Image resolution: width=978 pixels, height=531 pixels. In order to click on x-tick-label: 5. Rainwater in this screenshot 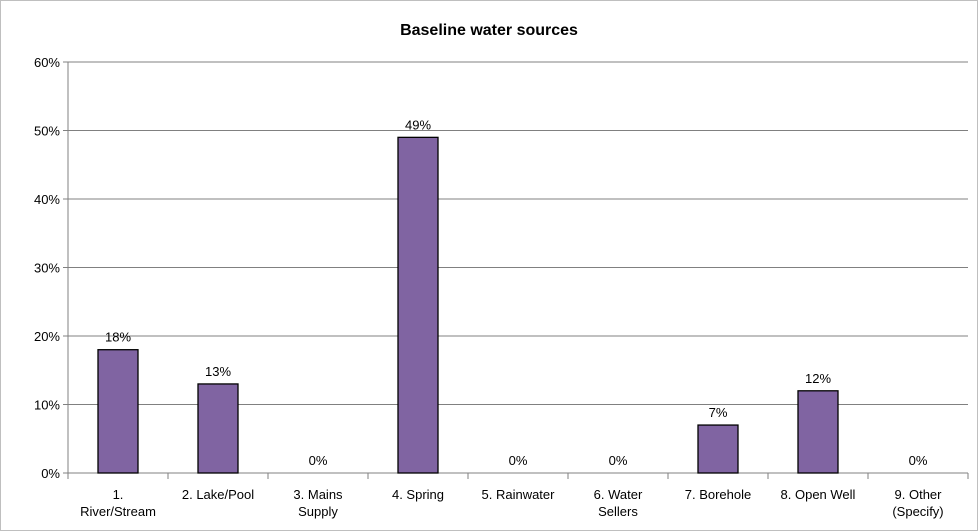, I will do `click(519, 494)`.